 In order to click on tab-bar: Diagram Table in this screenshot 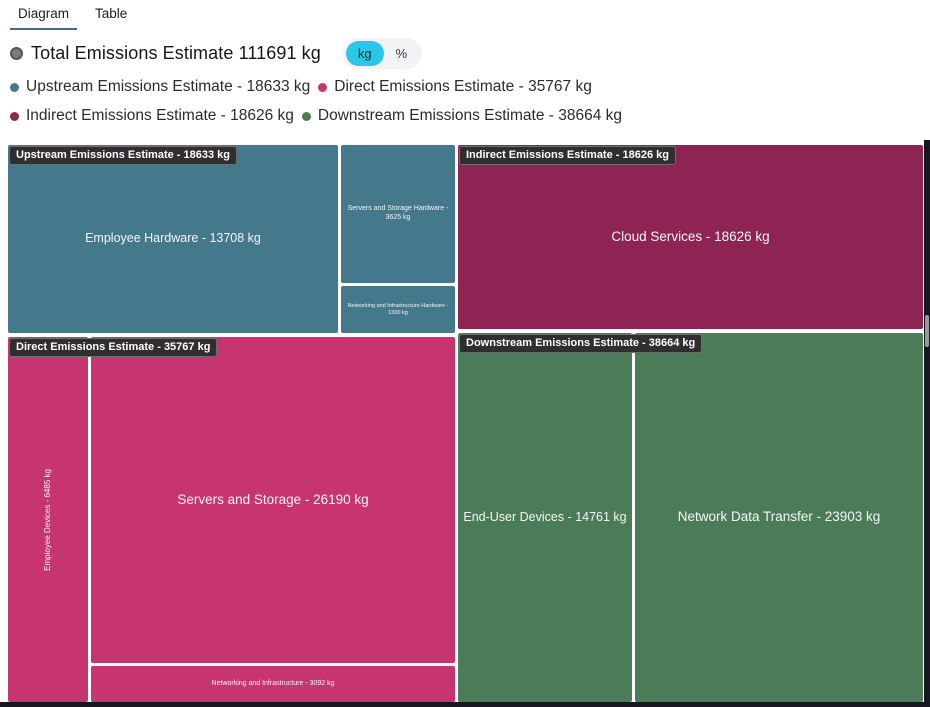, I will do `click(72, 16)`.